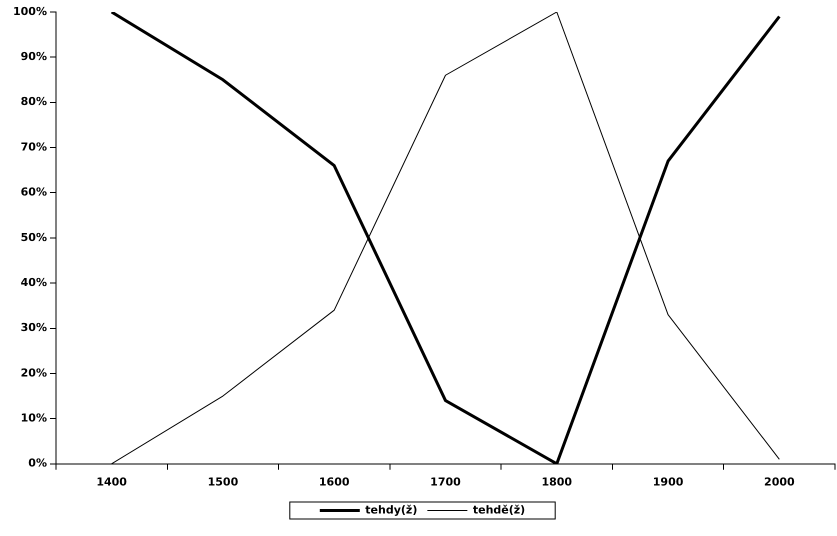  I want to click on y-tick-label: 10%, so click(33, 417).